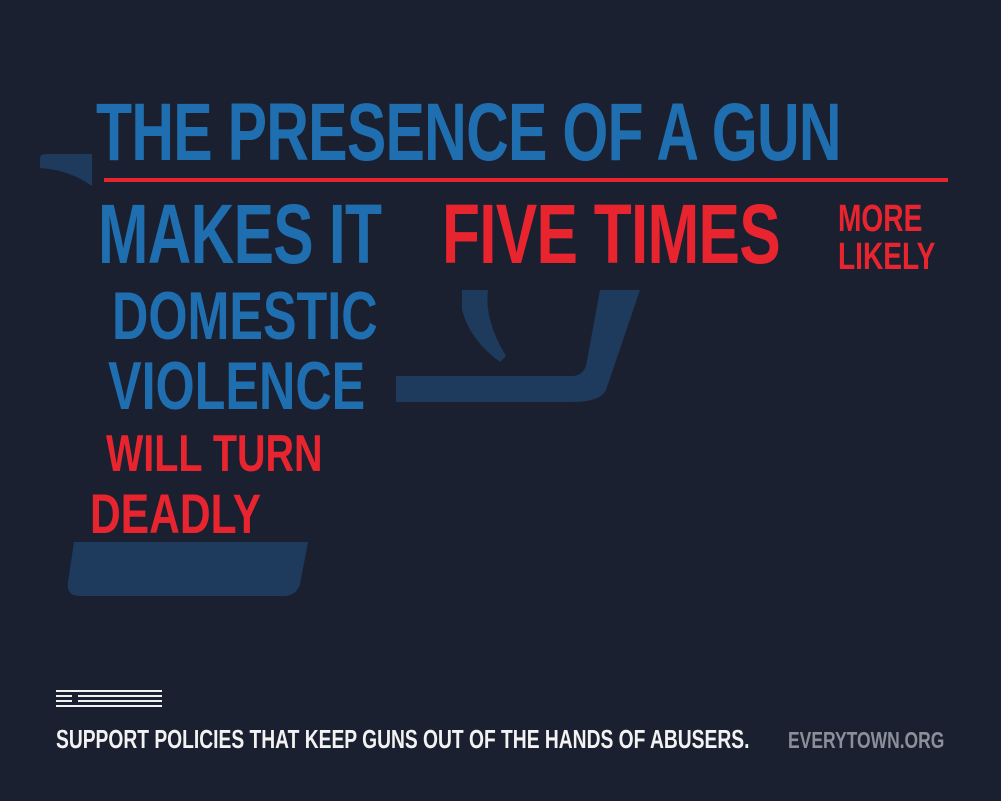 This screenshot has width=1001, height=801. What do you see at coordinates (245, 316) in the screenshot?
I see `headline-domestic: DOMESTIC` at bounding box center [245, 316].